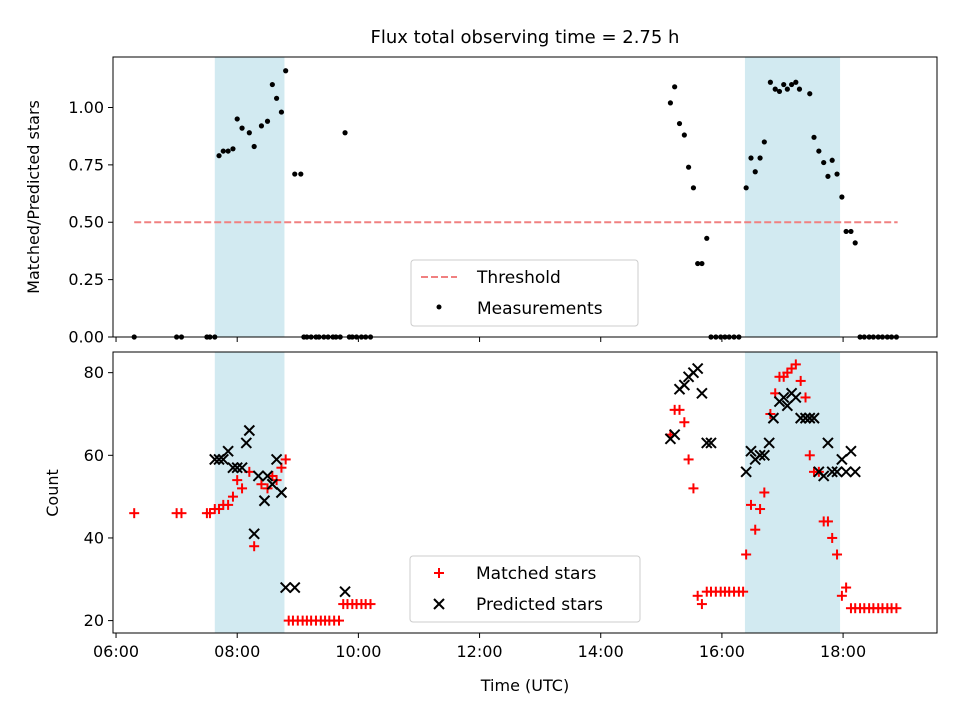 The width and height of the screenshot is (960, 720). Describe the element at coordinates (524, 685) in the screenshot. I see `x-axis-label: Time (UTC)` at that location.